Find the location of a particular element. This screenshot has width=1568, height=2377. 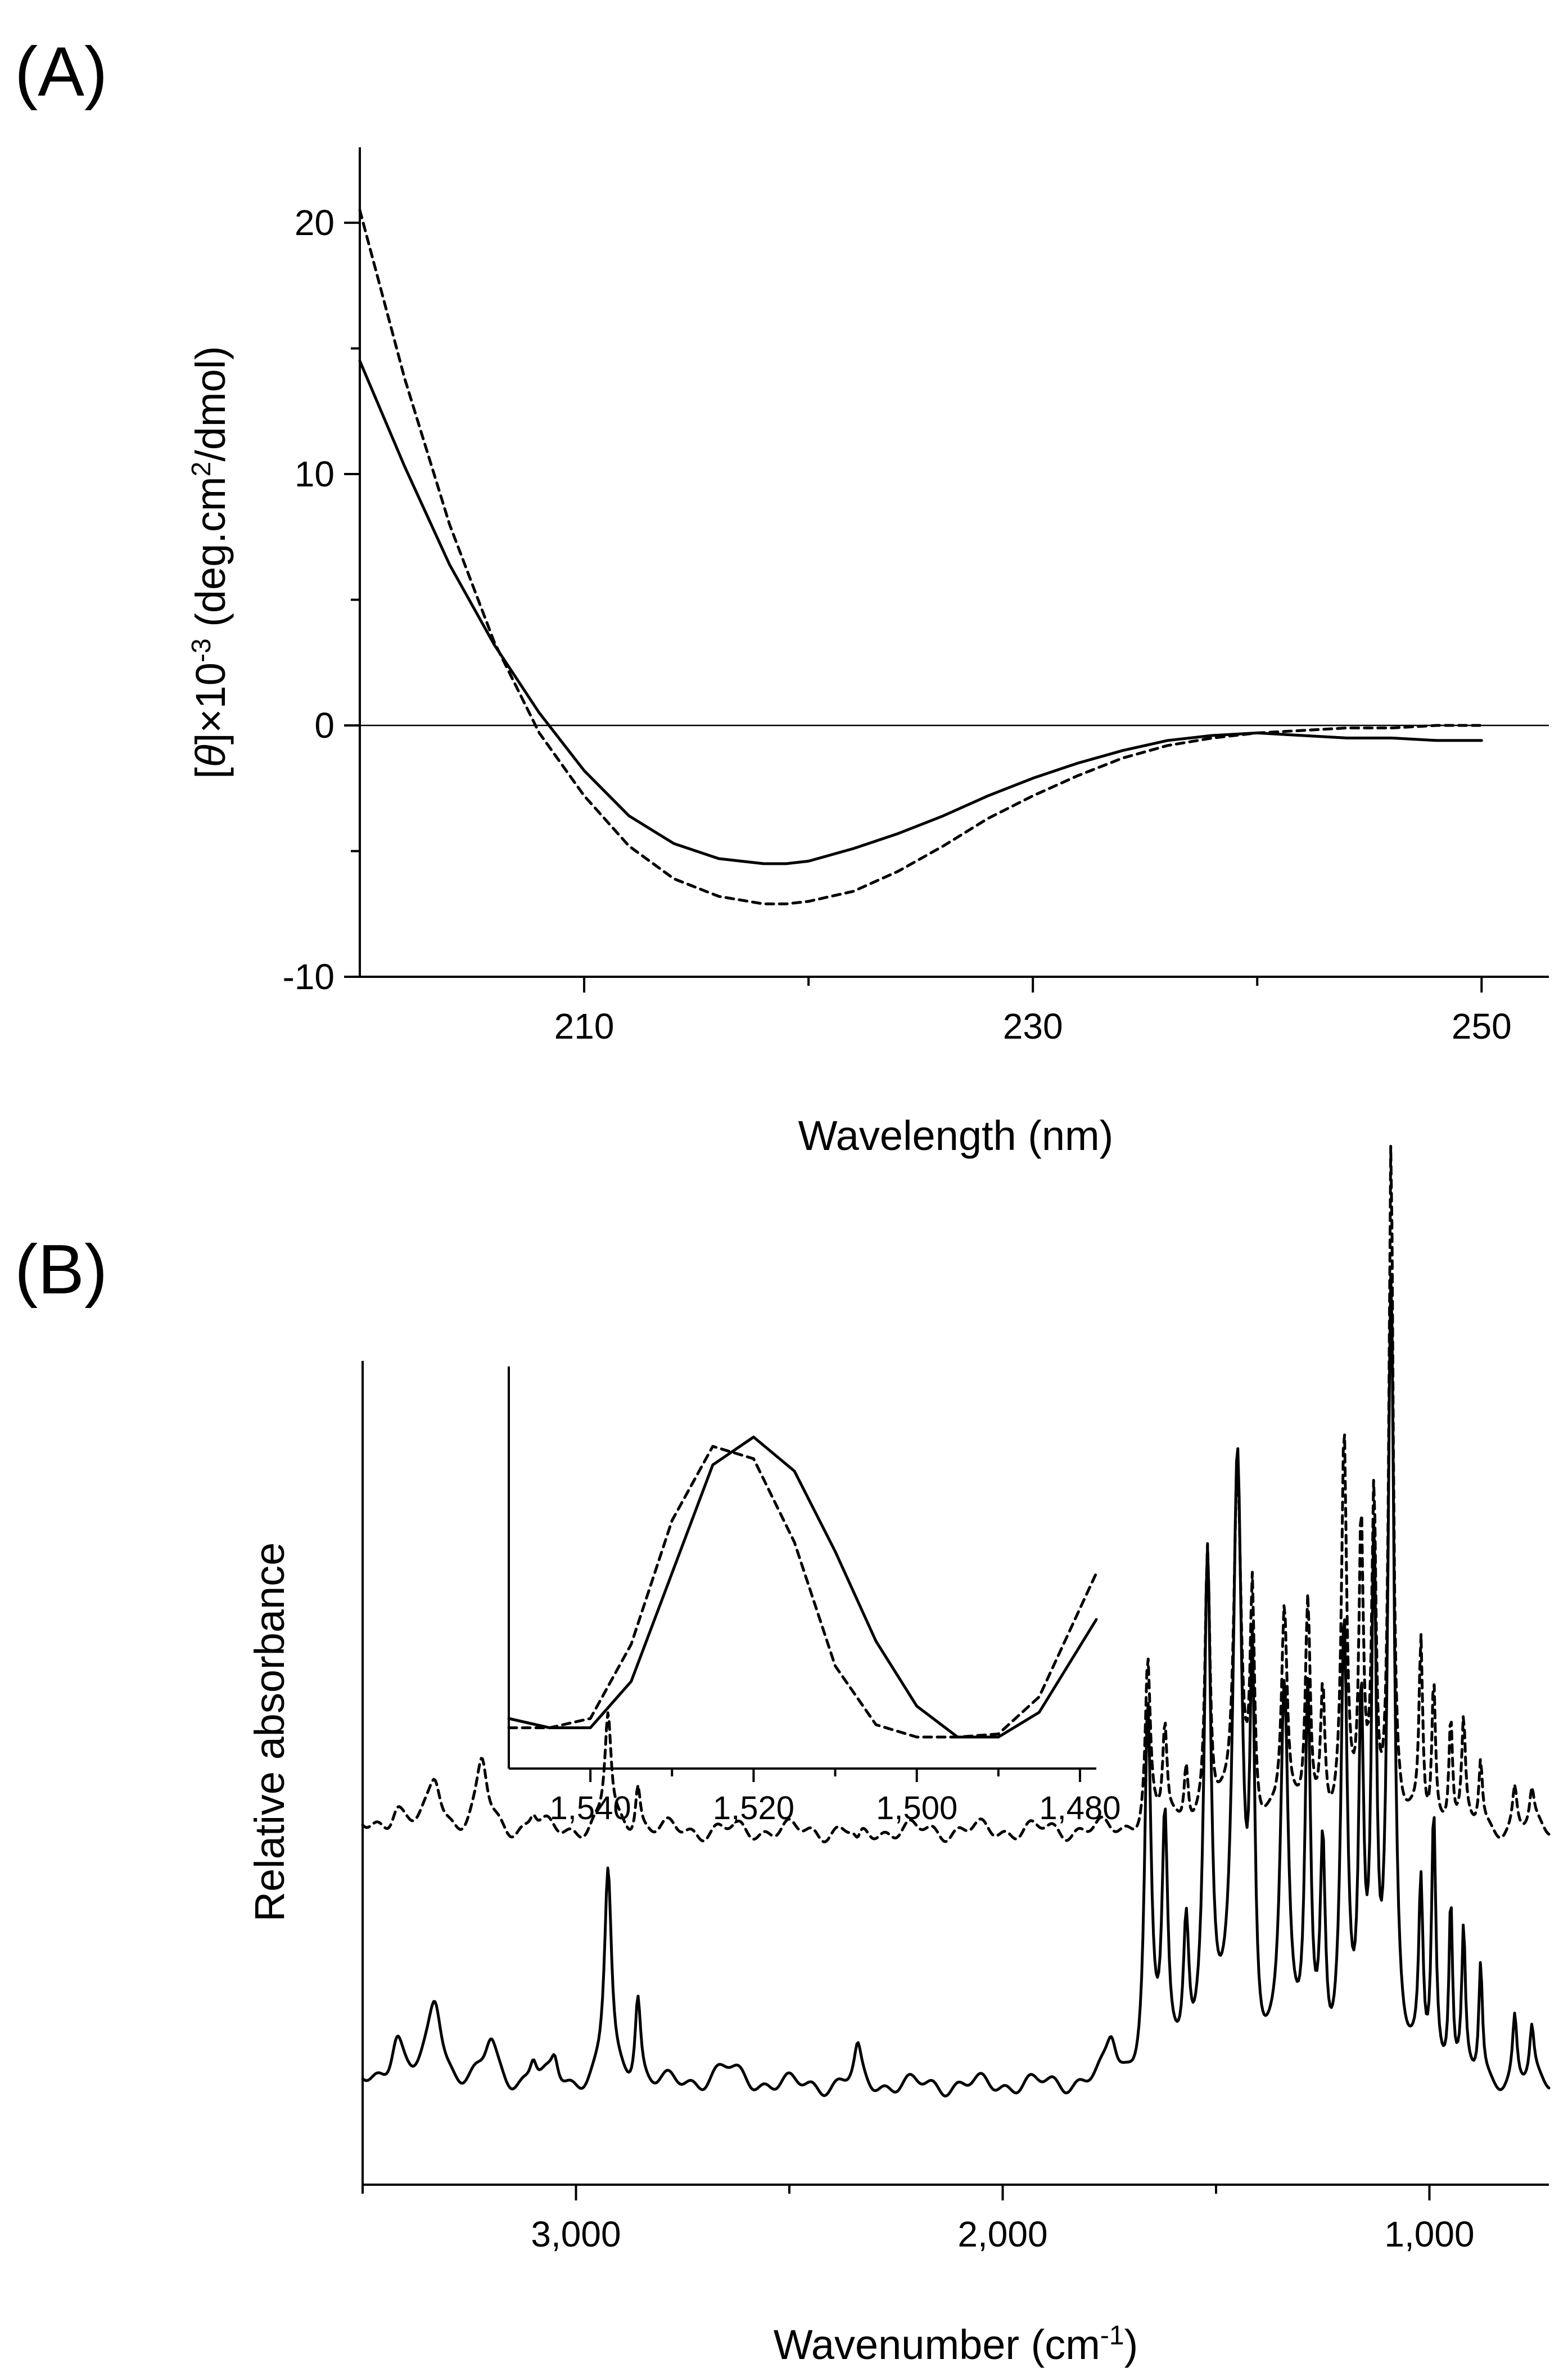

panel-a-y-axis-title: [θ]×10-3 (deg.cm2/dmol) is located at coordinates (210, 562).